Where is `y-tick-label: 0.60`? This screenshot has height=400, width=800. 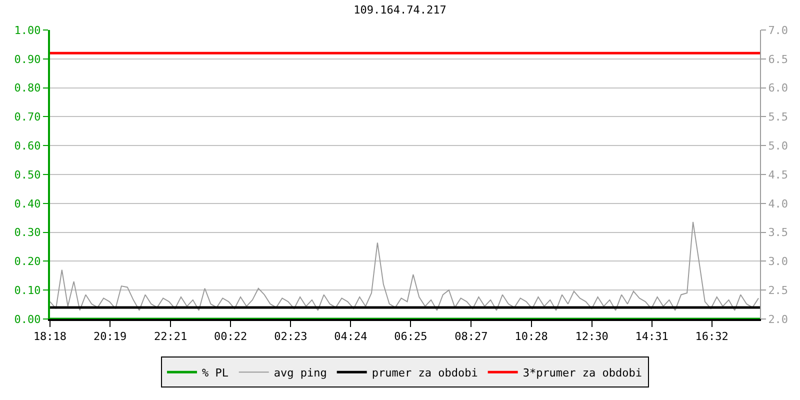
y-tick-label: 0.60 is located at coordinates (27, 145).